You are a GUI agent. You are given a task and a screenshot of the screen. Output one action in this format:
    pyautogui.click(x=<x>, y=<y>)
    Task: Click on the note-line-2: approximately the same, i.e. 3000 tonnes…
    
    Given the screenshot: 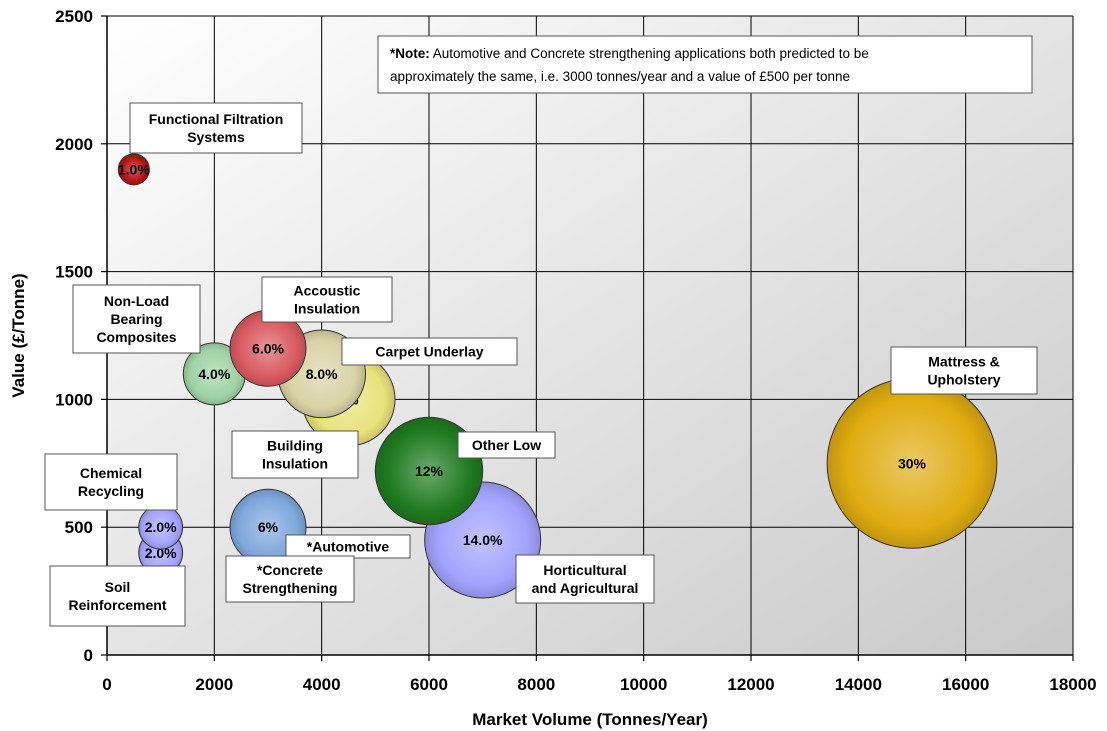 What is the action you would take?
    pyautogui.click(x=620, y=76)
    